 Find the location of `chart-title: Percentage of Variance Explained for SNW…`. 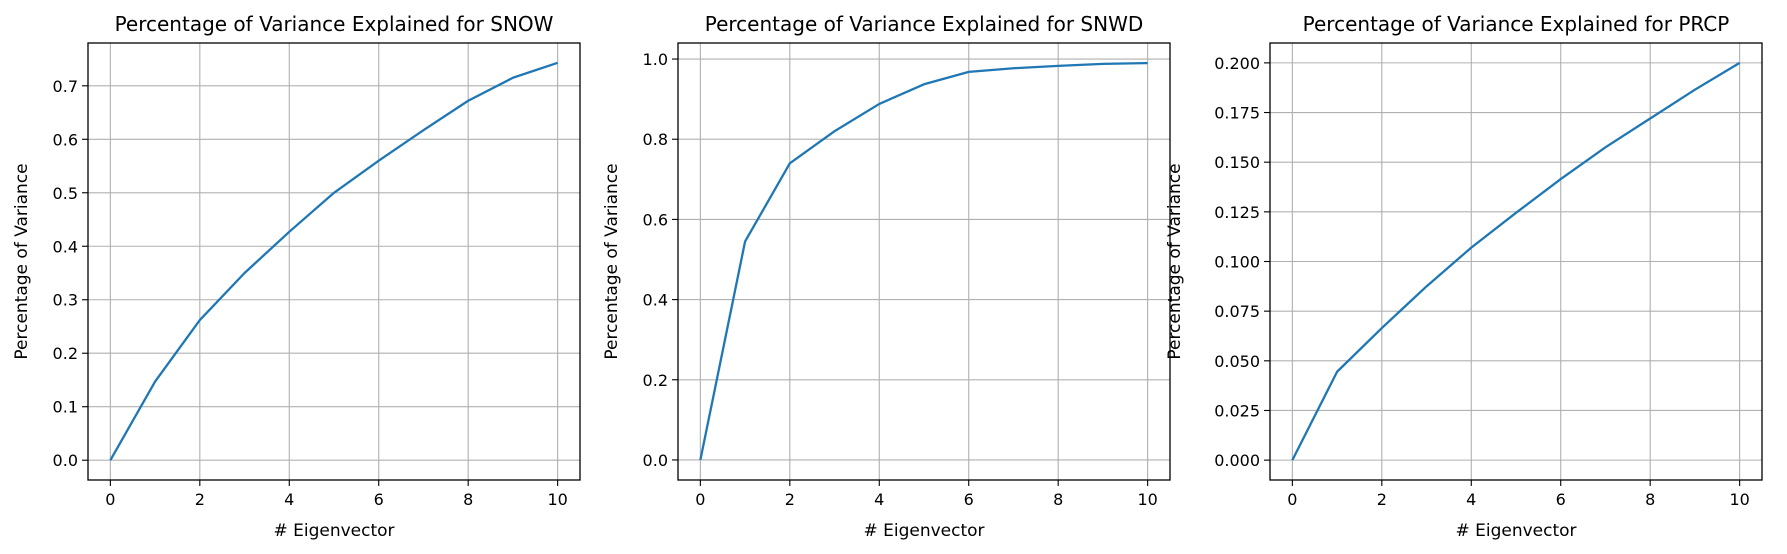

chart-title: Percentage of Variance Explained for SNW… is located at coordinates (924, 24).